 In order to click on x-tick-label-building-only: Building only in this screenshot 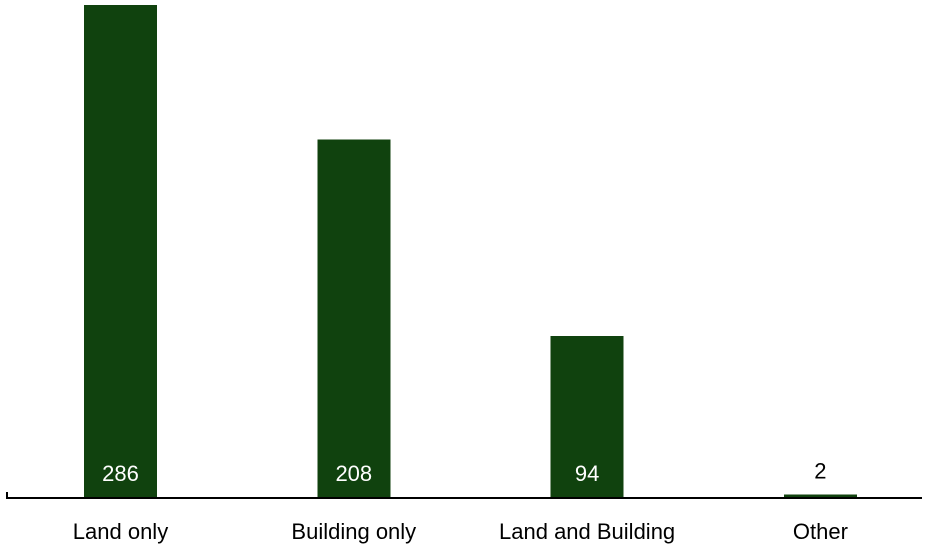, I will do `click(353, 531)`.